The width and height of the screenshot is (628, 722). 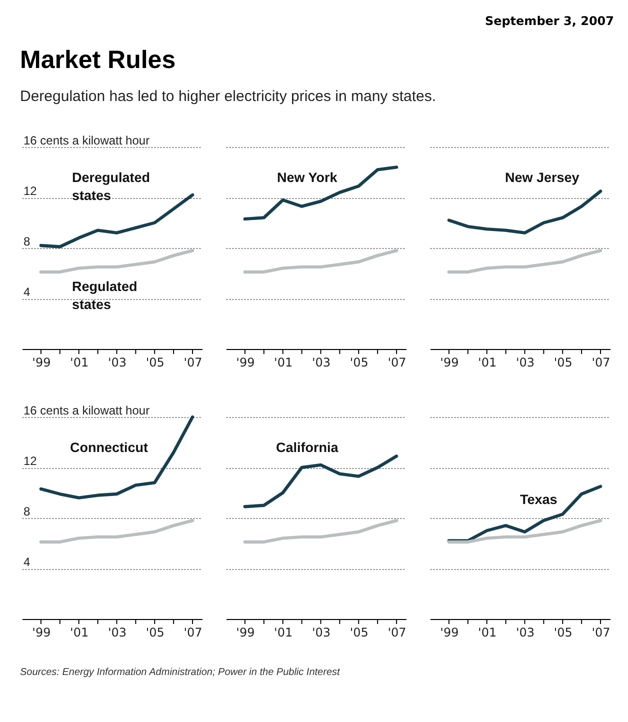 What do you see at coordinates (228, 96) in the screenshot?
I see `chart-subtitle: Deregulation has led to higher electricity prices in many states.` at bounding box center [228, 96].